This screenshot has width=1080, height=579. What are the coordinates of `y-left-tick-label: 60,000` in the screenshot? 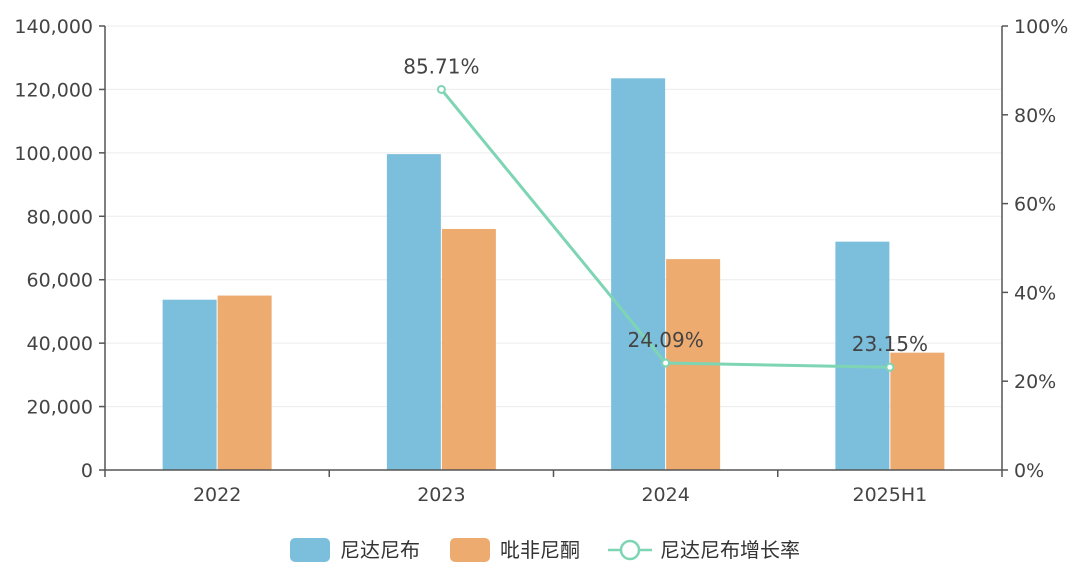 It's located at (60, 281).